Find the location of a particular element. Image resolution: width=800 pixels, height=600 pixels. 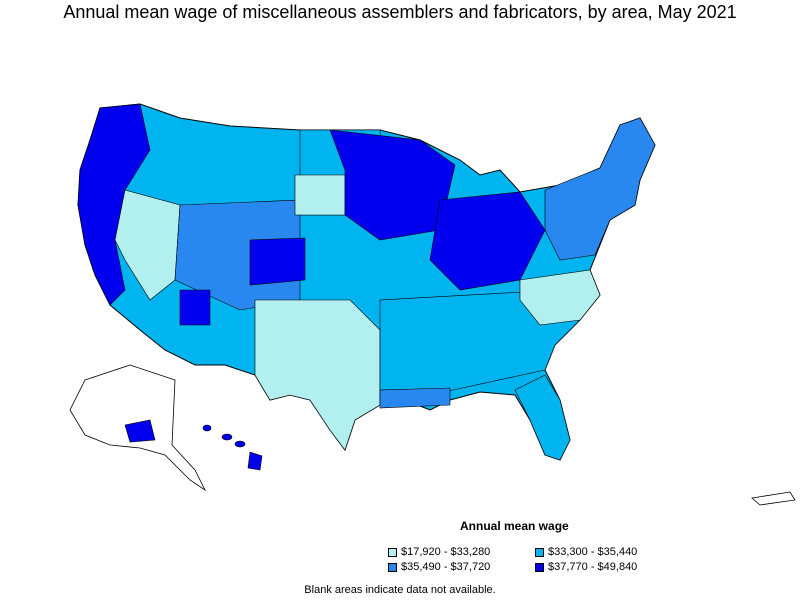

upper-midwest-region is located at coordinates (392, 185).